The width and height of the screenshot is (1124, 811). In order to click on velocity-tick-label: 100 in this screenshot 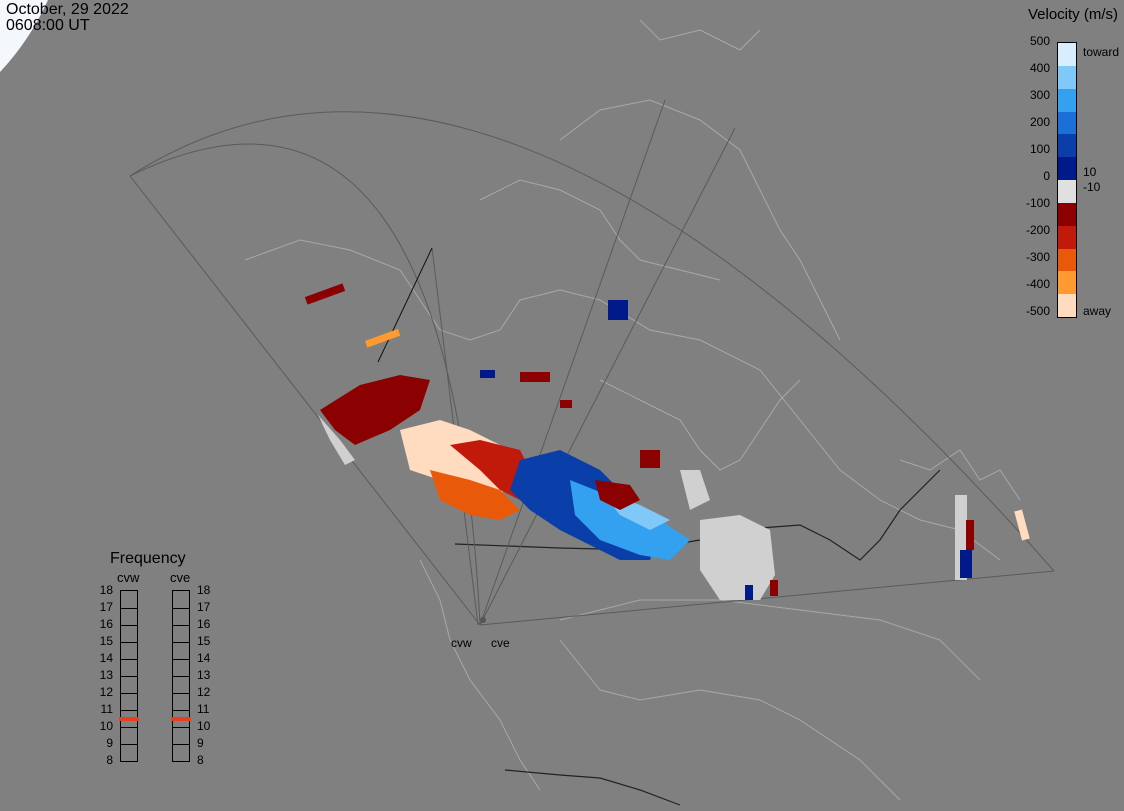, I will do `click(1039, 149)`.